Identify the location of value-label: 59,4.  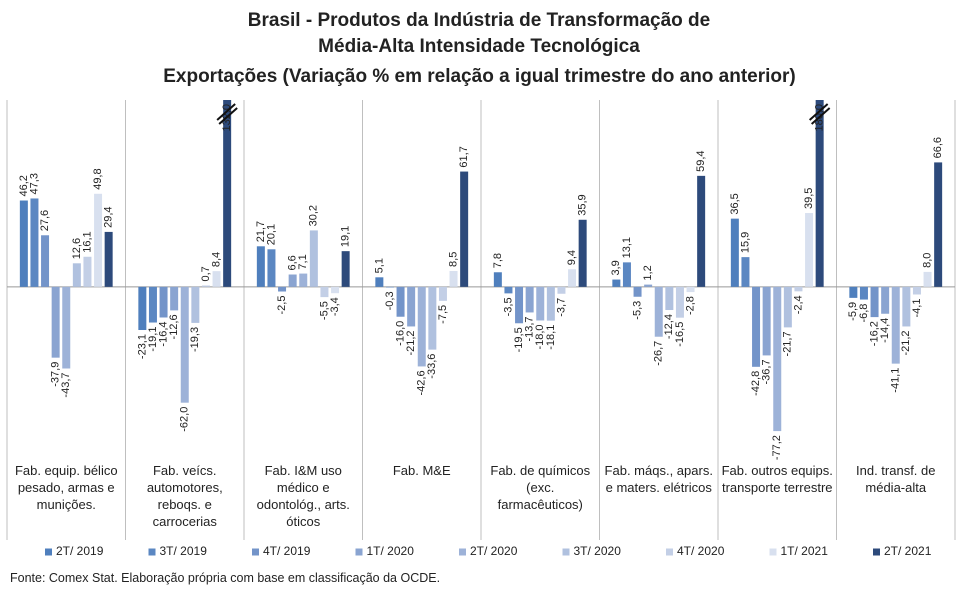
(701, 160).